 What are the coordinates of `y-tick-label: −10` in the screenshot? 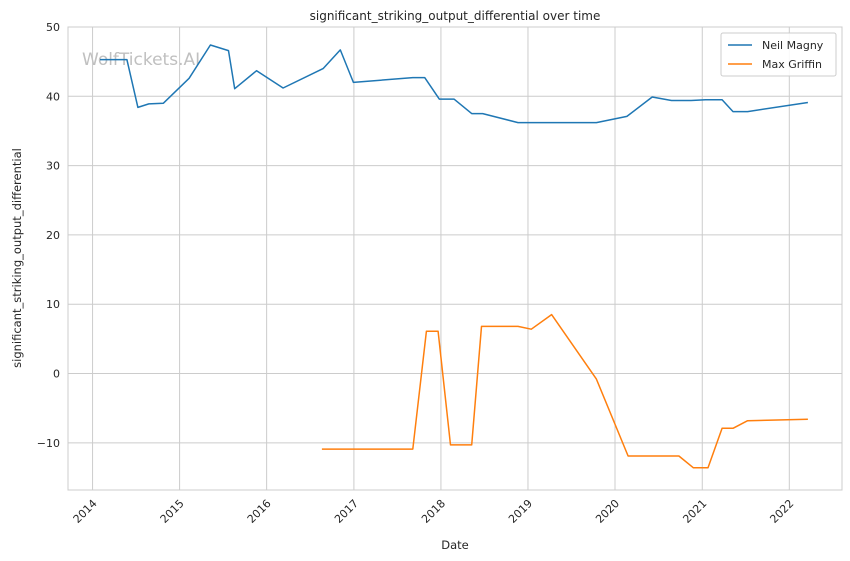 It's located at (48, 443).